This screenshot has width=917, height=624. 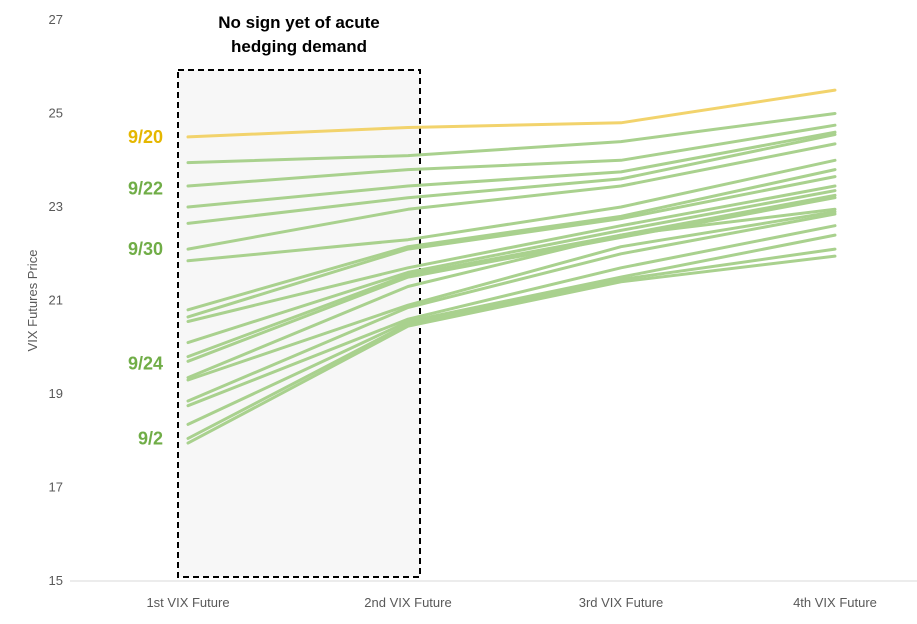 What do you see at coordinates (145, 249) in the screenshot?
I see `date-label: 9/30` at bounding box center [145, 249].